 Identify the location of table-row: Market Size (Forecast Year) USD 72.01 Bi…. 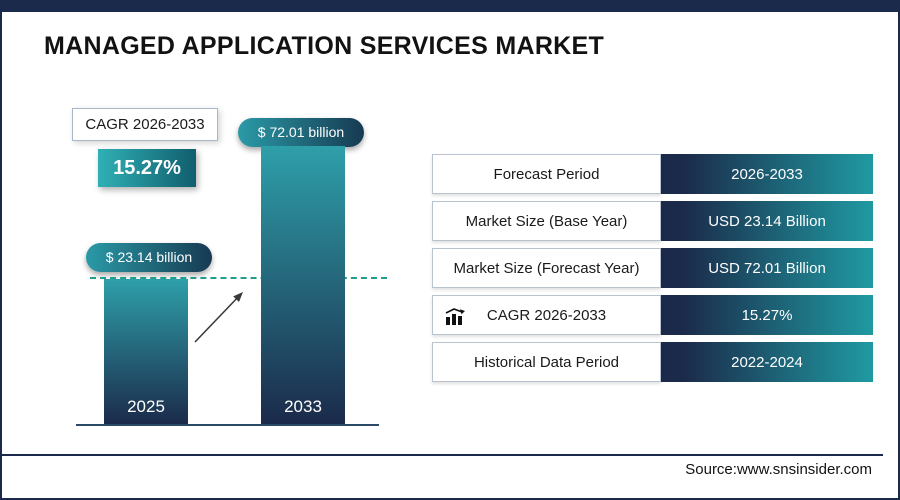
(652, 268).